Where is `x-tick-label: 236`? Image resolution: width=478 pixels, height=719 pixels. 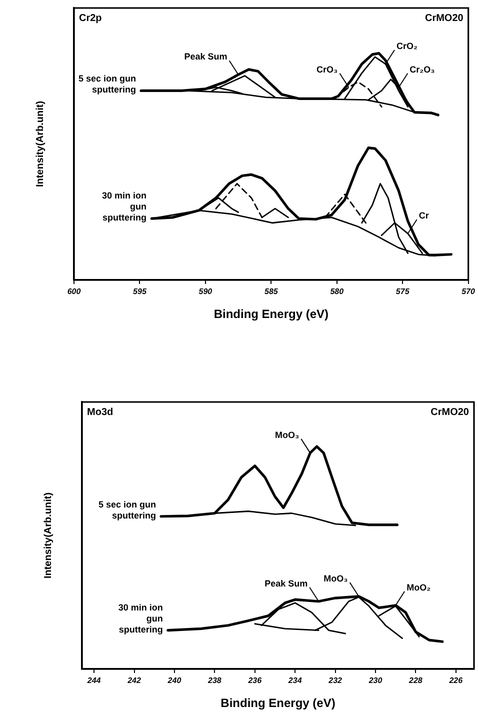 x-tick-label: 236 is located at coordinates (254, 681).